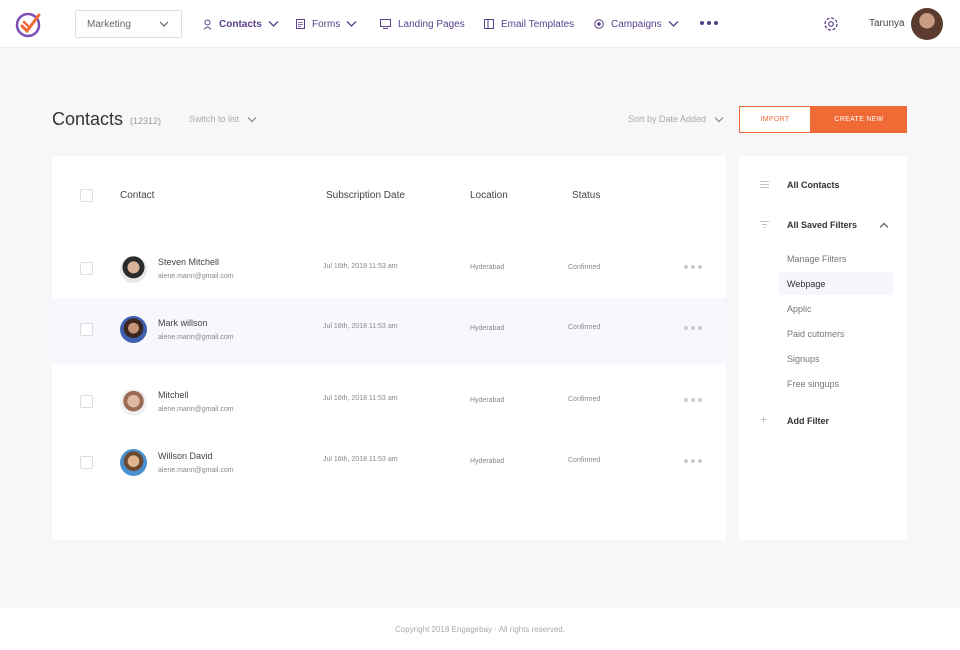 The image size is (960, 650). I want to click on create-new-button: CREATE NEW, so click(859, 119).